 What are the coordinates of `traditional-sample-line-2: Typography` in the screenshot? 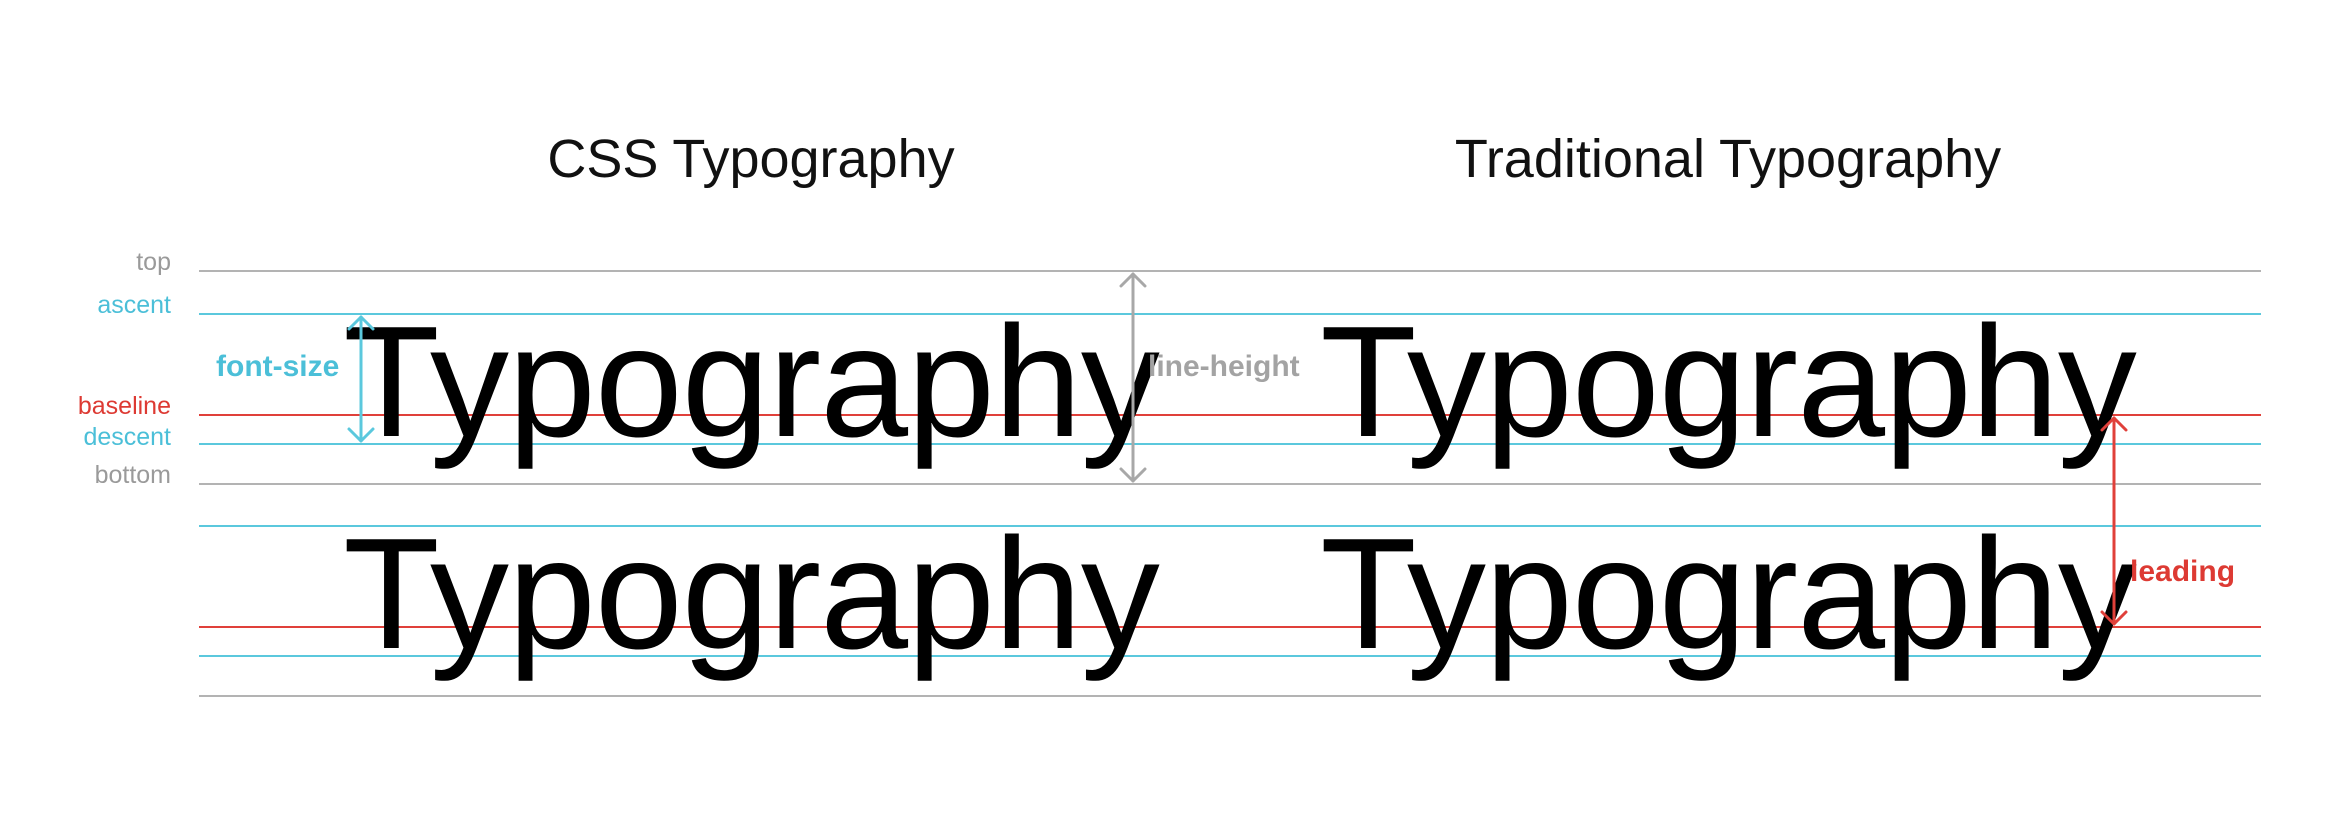 It's located at (1728, 594).